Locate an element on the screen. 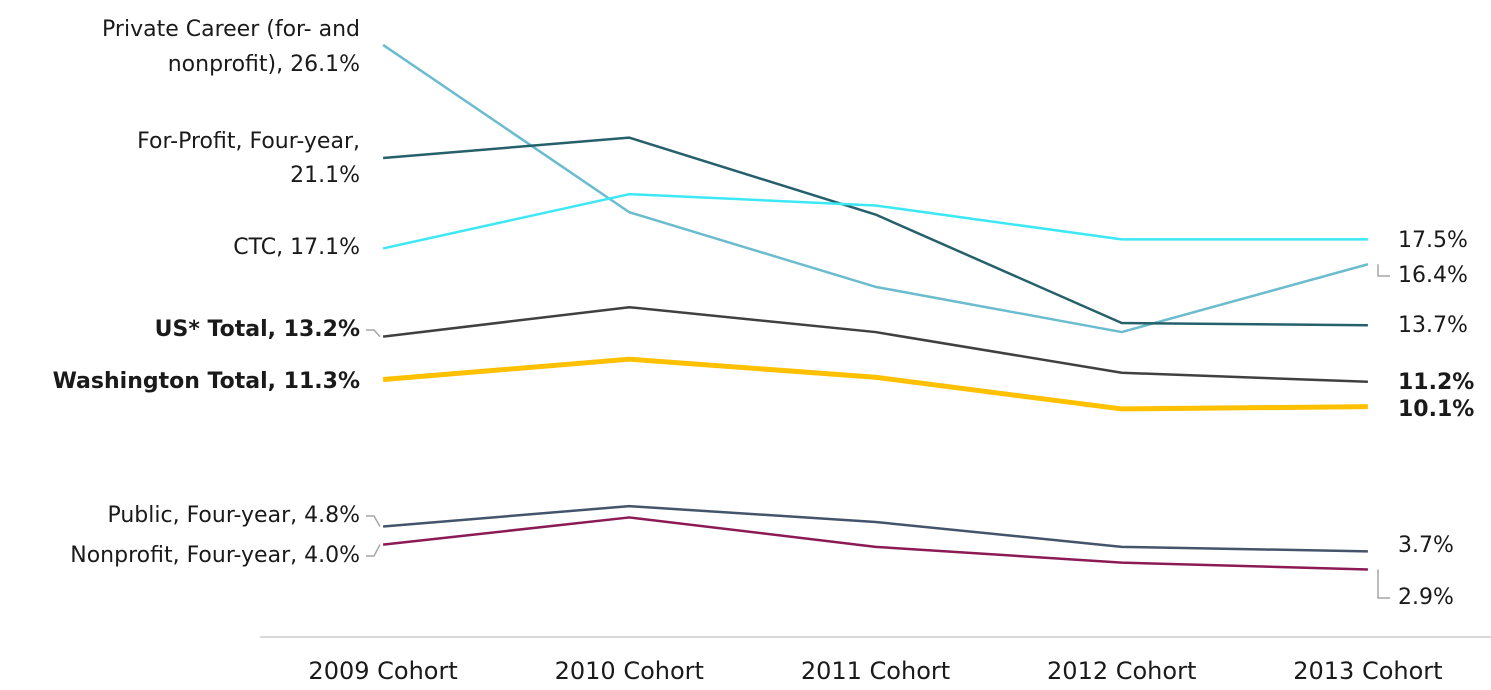  end-label: 2.9% is located at coordinates (1426, 597).